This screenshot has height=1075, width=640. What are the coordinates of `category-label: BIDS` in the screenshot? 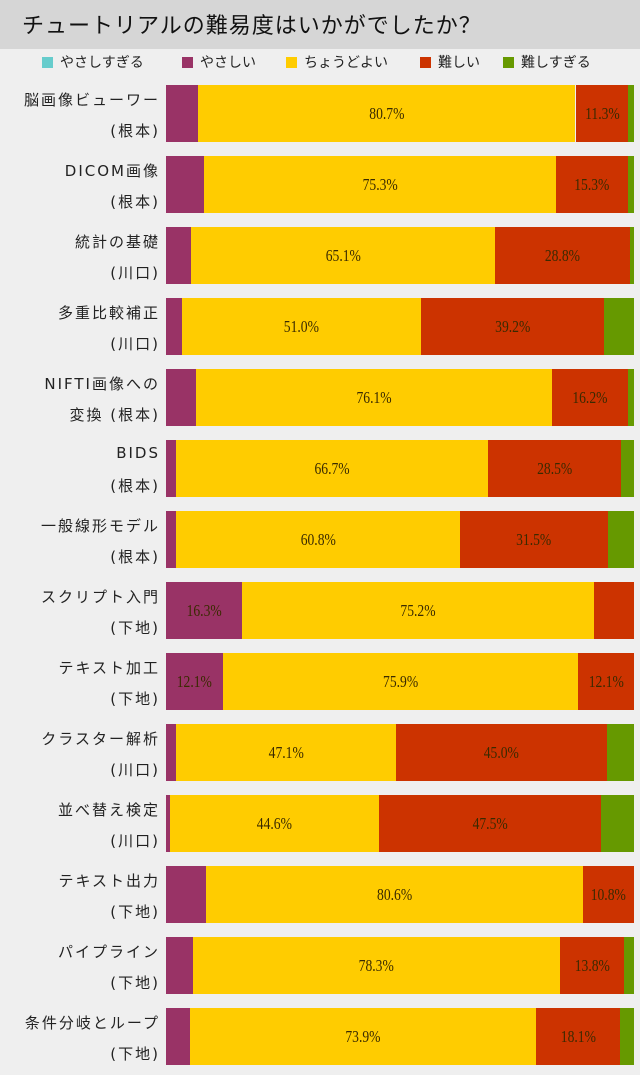 It's located at (138, 453).